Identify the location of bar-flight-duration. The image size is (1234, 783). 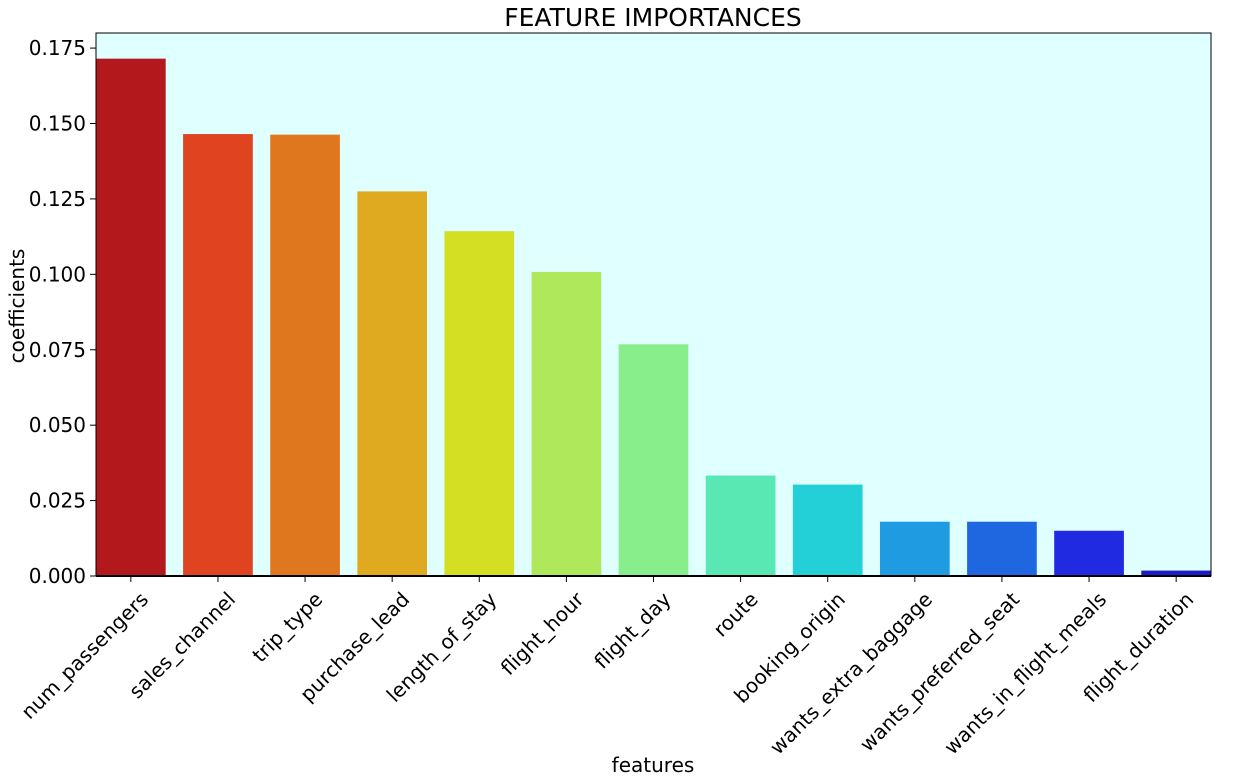
(1176, 573).